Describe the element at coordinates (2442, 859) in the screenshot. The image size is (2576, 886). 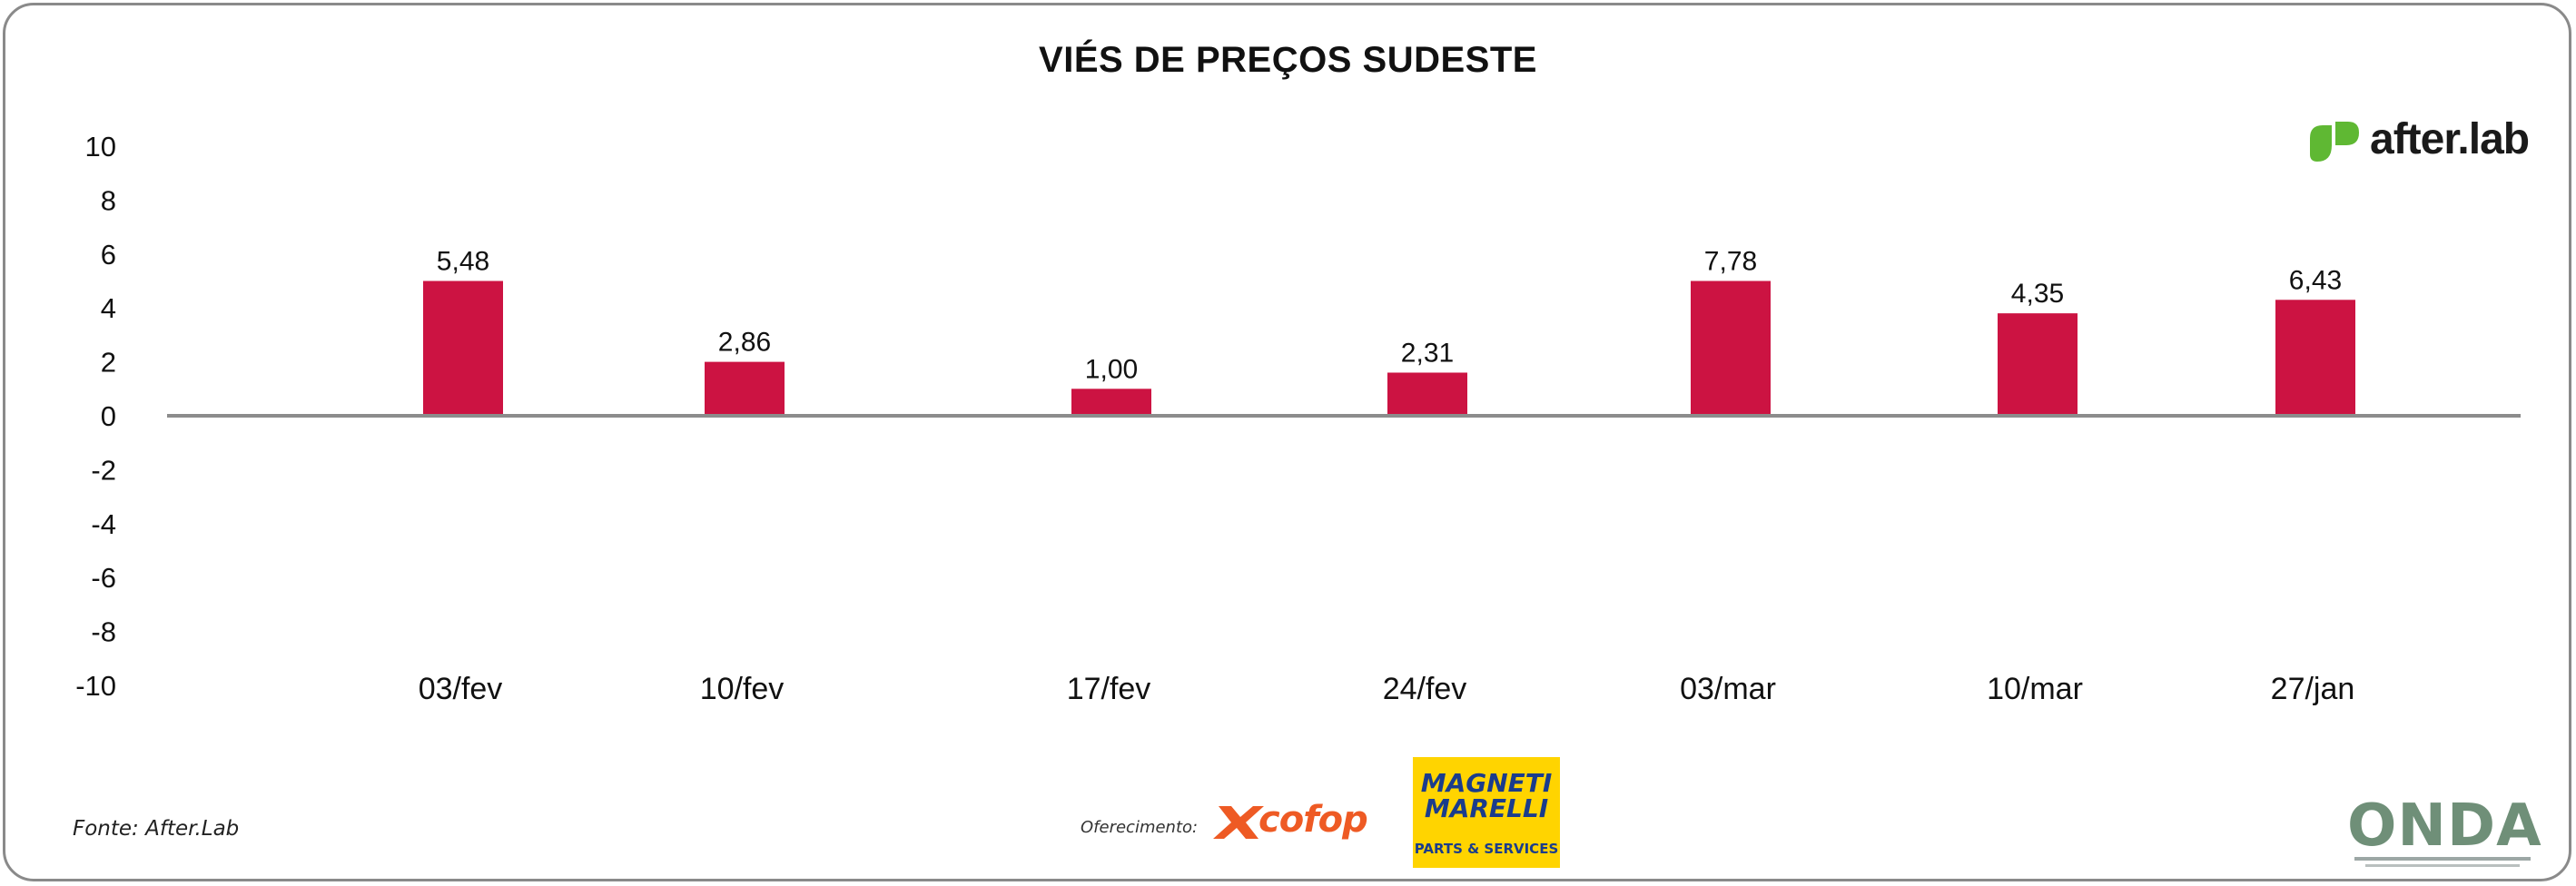
I see `onda-logo-underline` at that location.